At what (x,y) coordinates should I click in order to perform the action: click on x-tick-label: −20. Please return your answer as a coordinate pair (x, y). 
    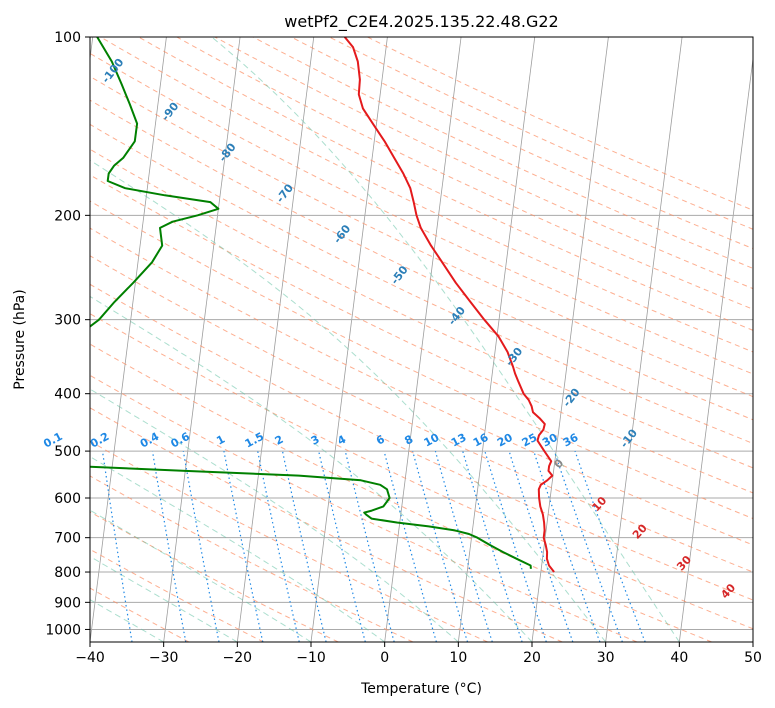
    Looking at the image, I should click on (238, 658).